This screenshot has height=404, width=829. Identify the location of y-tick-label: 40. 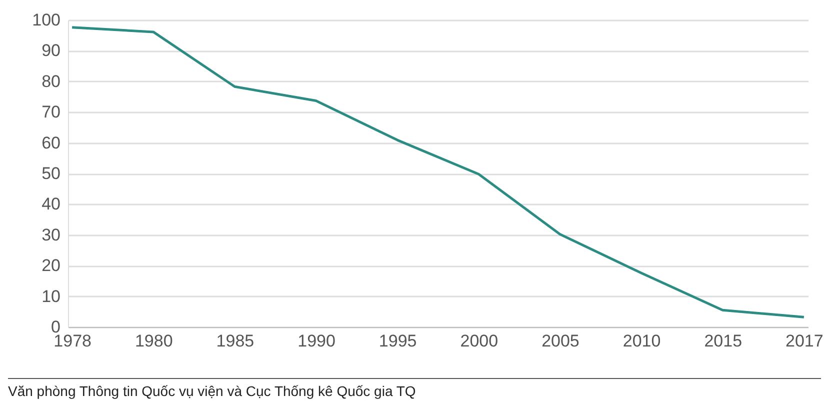
(51, 204).